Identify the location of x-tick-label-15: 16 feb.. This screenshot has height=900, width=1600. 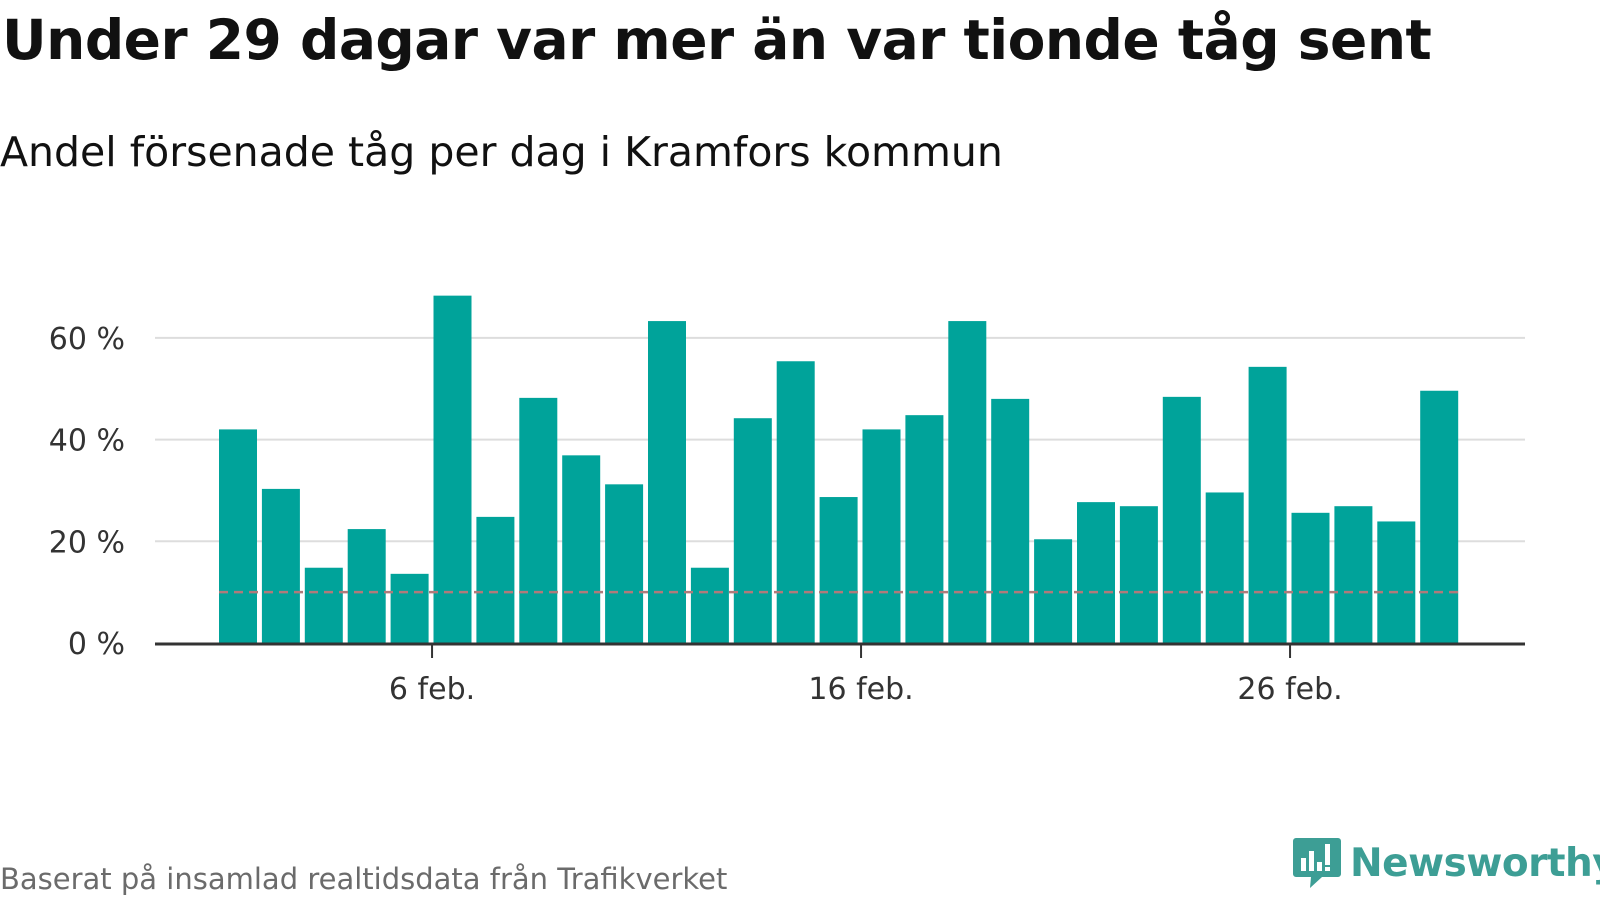
(860, 689).